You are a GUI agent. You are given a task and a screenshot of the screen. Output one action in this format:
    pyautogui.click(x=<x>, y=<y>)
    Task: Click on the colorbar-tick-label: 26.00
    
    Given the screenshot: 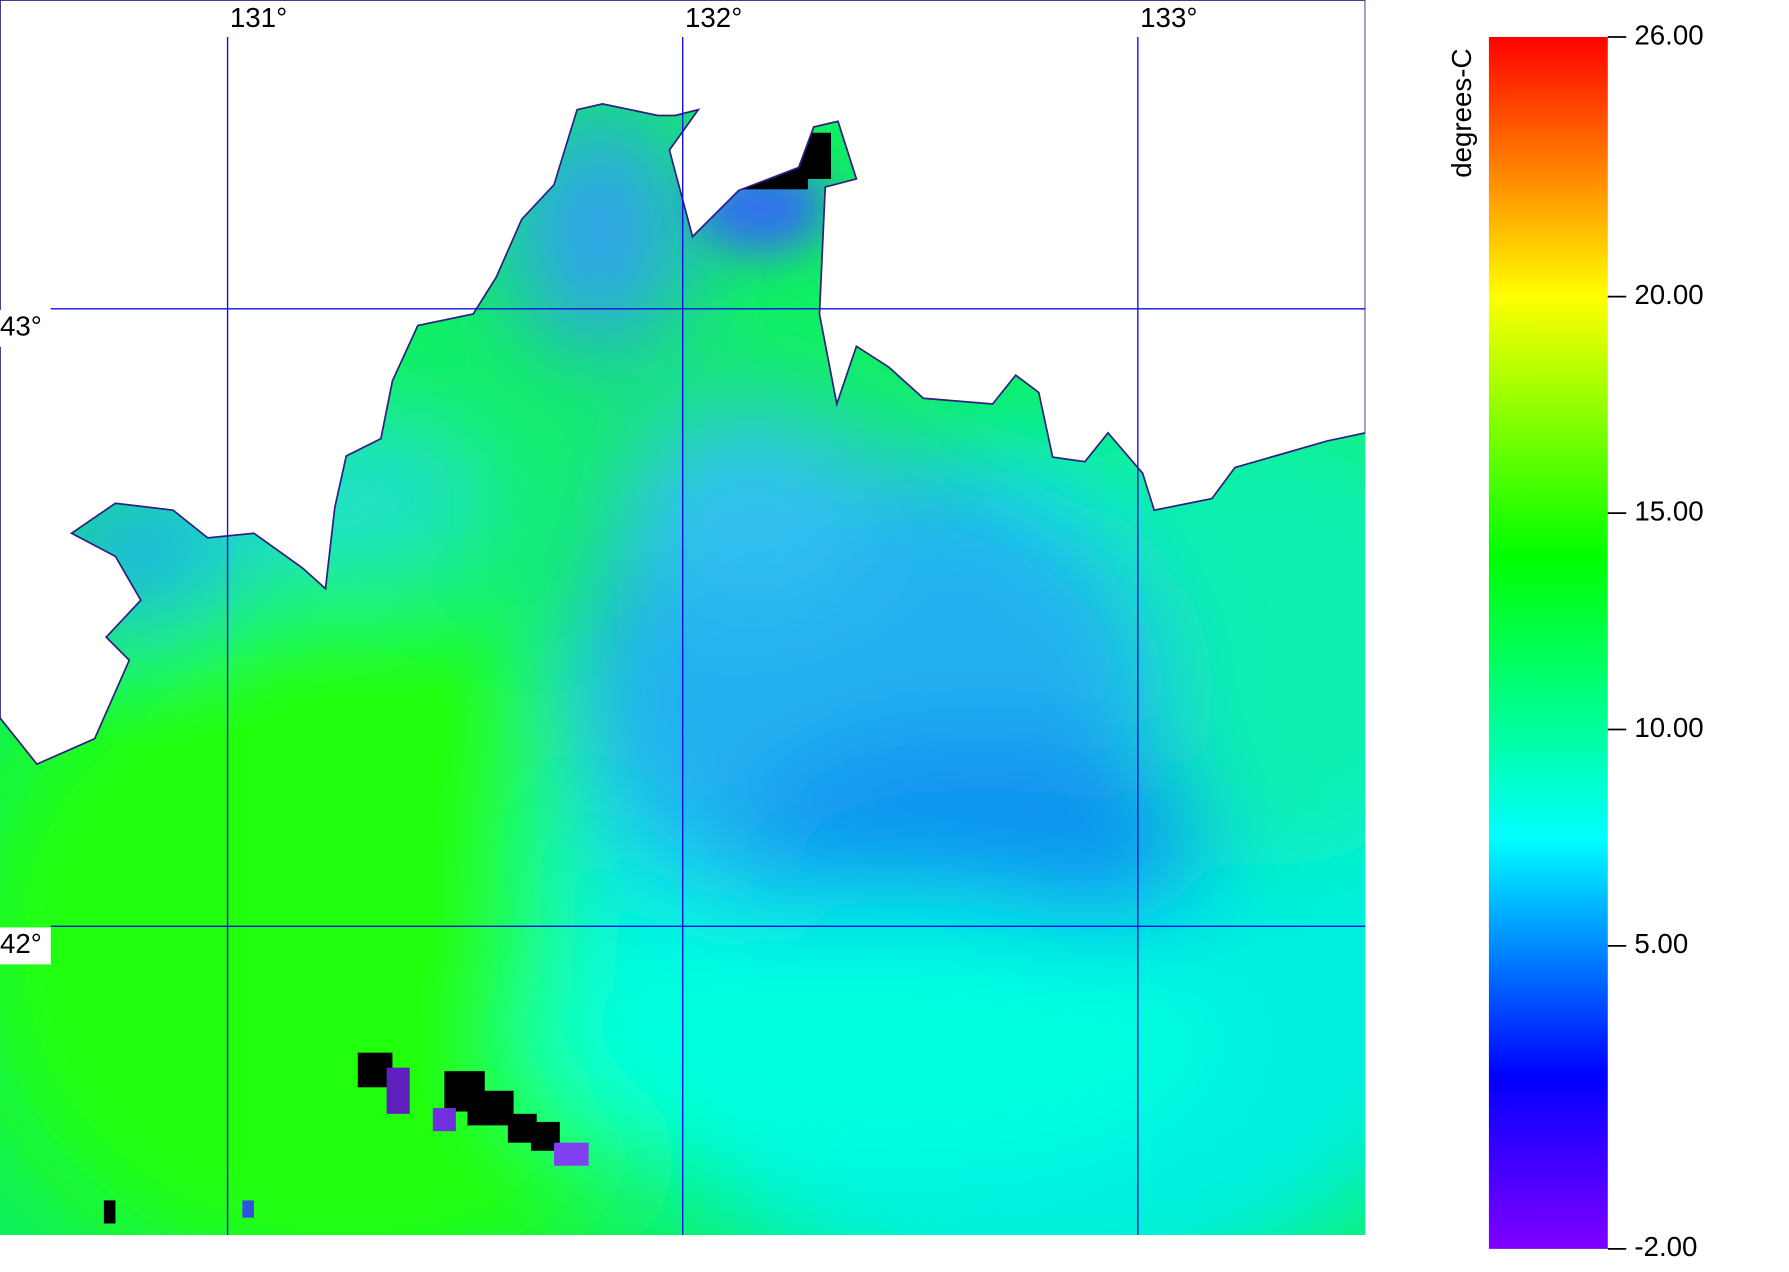 What is the action you would take?
    pyautogui.click(x=1668, y=34)
    